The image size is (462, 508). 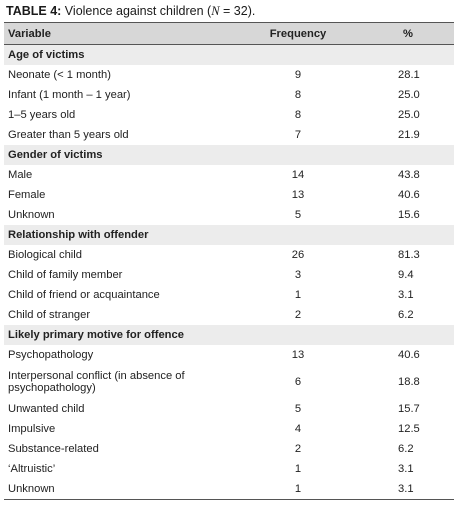 What do you see at coordinates (119, 255) in the screenshot?
I see `row-label: Biological child` at bounding box center [119, 255].